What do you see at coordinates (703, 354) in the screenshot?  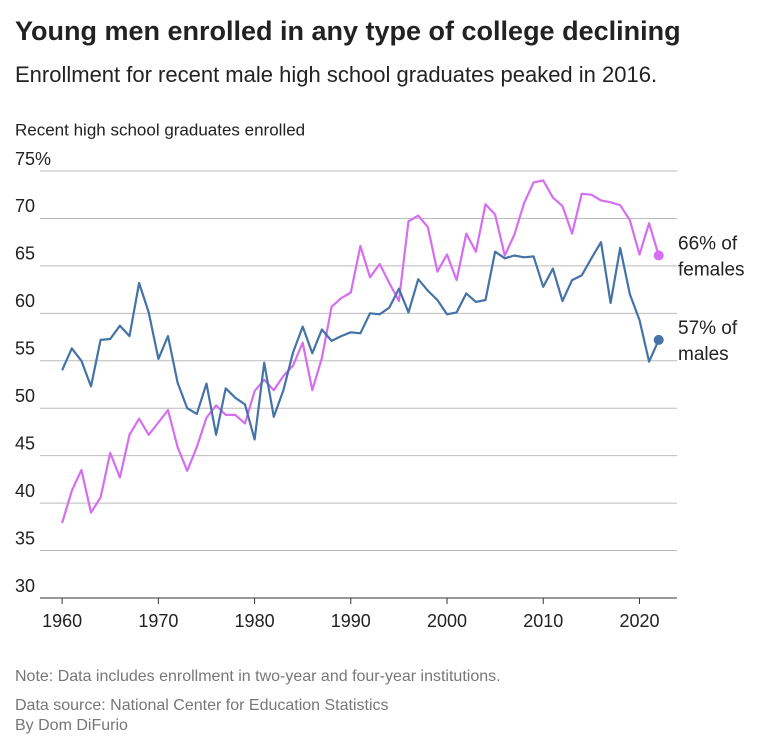 I see `end-label: males` at bounding box center [703, 354].